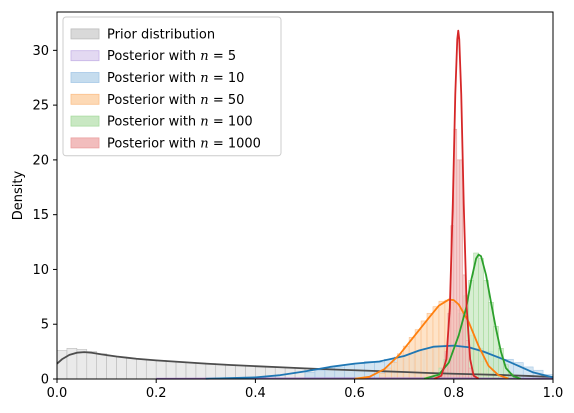  I want to click on y-tick-label: 20, so click(40, 160).